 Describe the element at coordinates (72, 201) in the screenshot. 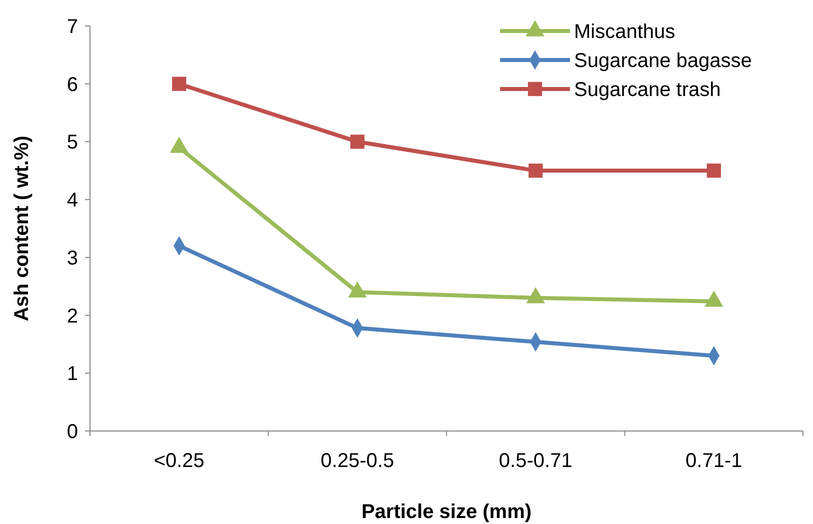

I see `y-tick-label: 4` at that location.